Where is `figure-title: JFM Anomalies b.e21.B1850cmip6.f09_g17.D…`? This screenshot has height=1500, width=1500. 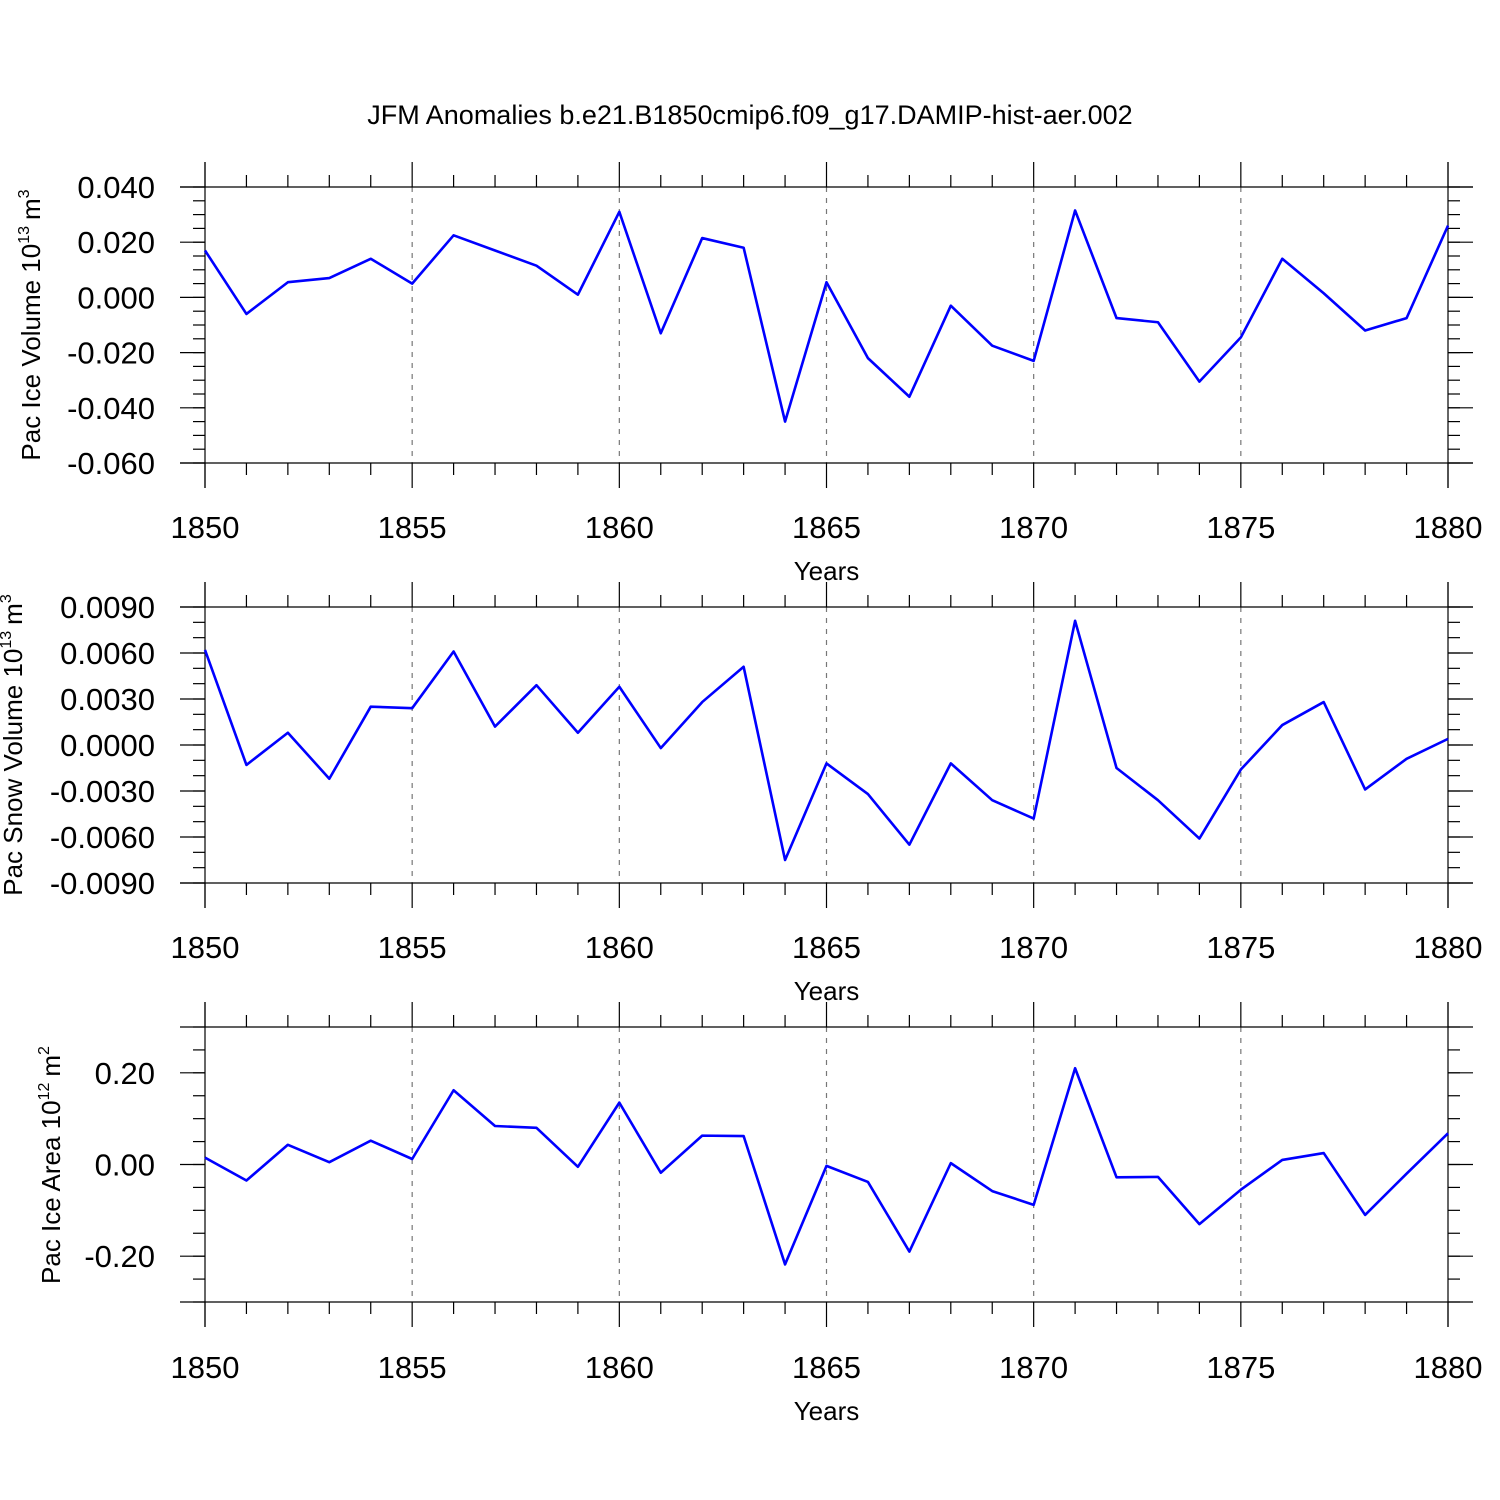
figure-title: JFM Anomalies b.e21.B1850cmip6.f09_g17.D… is located at coordinates (749, 115).